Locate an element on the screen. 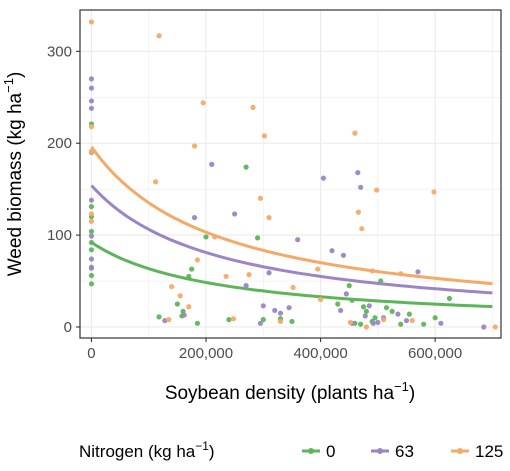 The width and height of the screenshot is (510, 471). legend-label: 63 is located at coordinates (404, 451).